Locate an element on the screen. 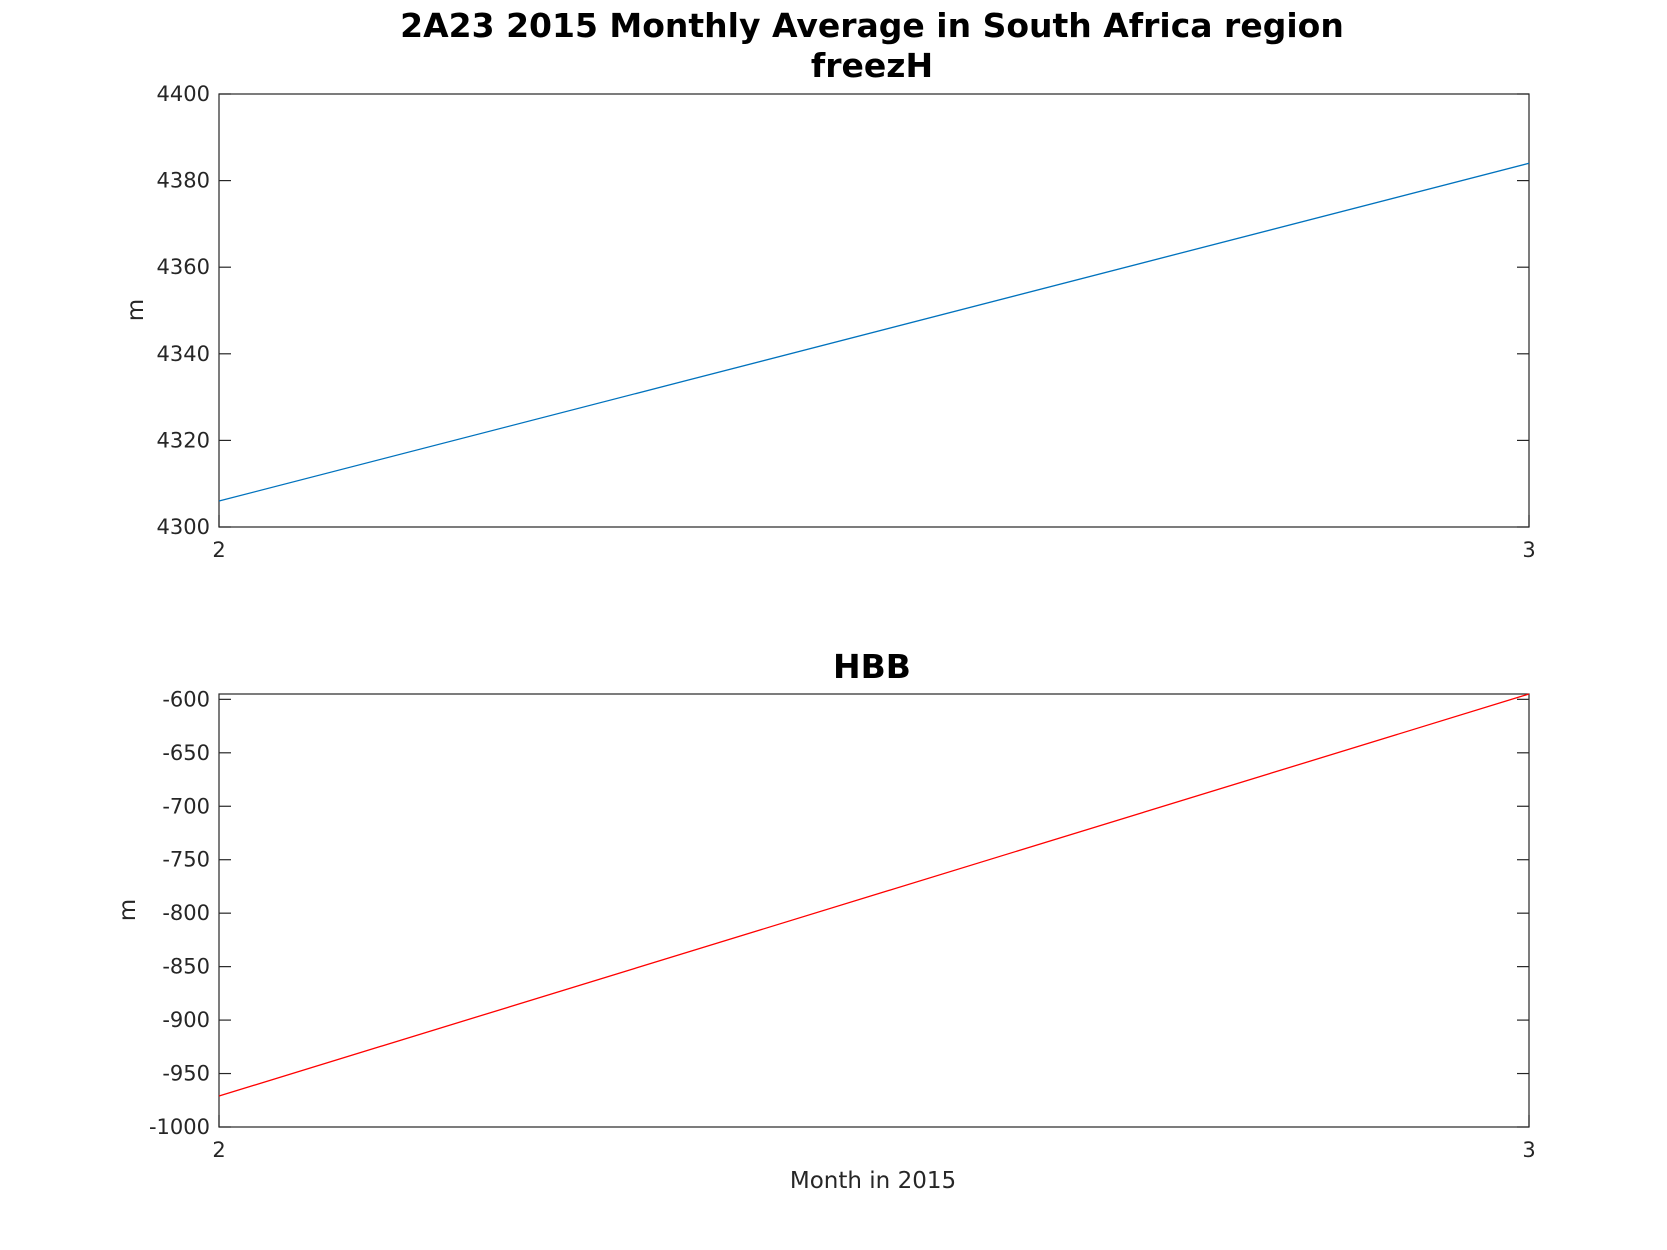 This screenshot has height=1250, width=1667. y-tick-label: -1000 is located at coordinates (179, 1127).